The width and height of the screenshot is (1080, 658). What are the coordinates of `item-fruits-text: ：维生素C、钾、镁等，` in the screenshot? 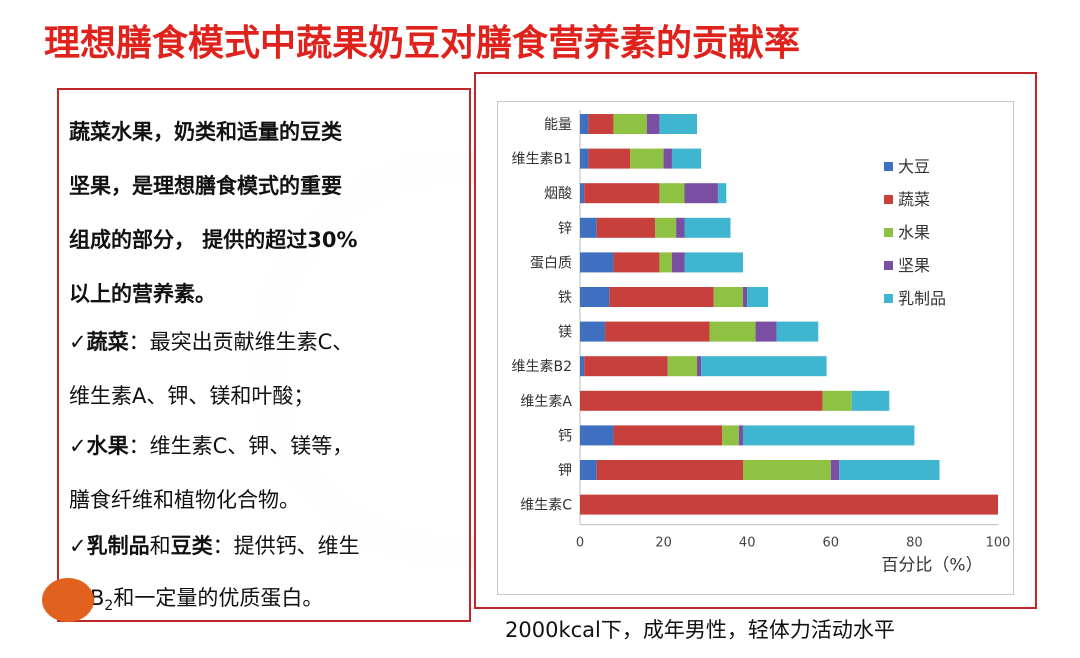 It's located at (241, 446).